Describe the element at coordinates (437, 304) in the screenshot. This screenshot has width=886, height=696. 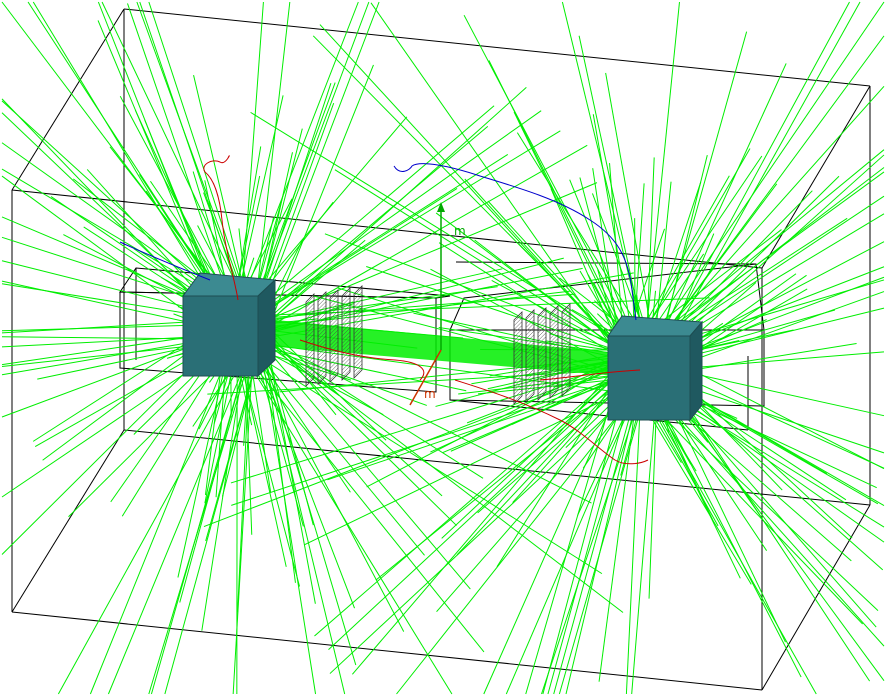
I see `axes-origin: m m` at that location.